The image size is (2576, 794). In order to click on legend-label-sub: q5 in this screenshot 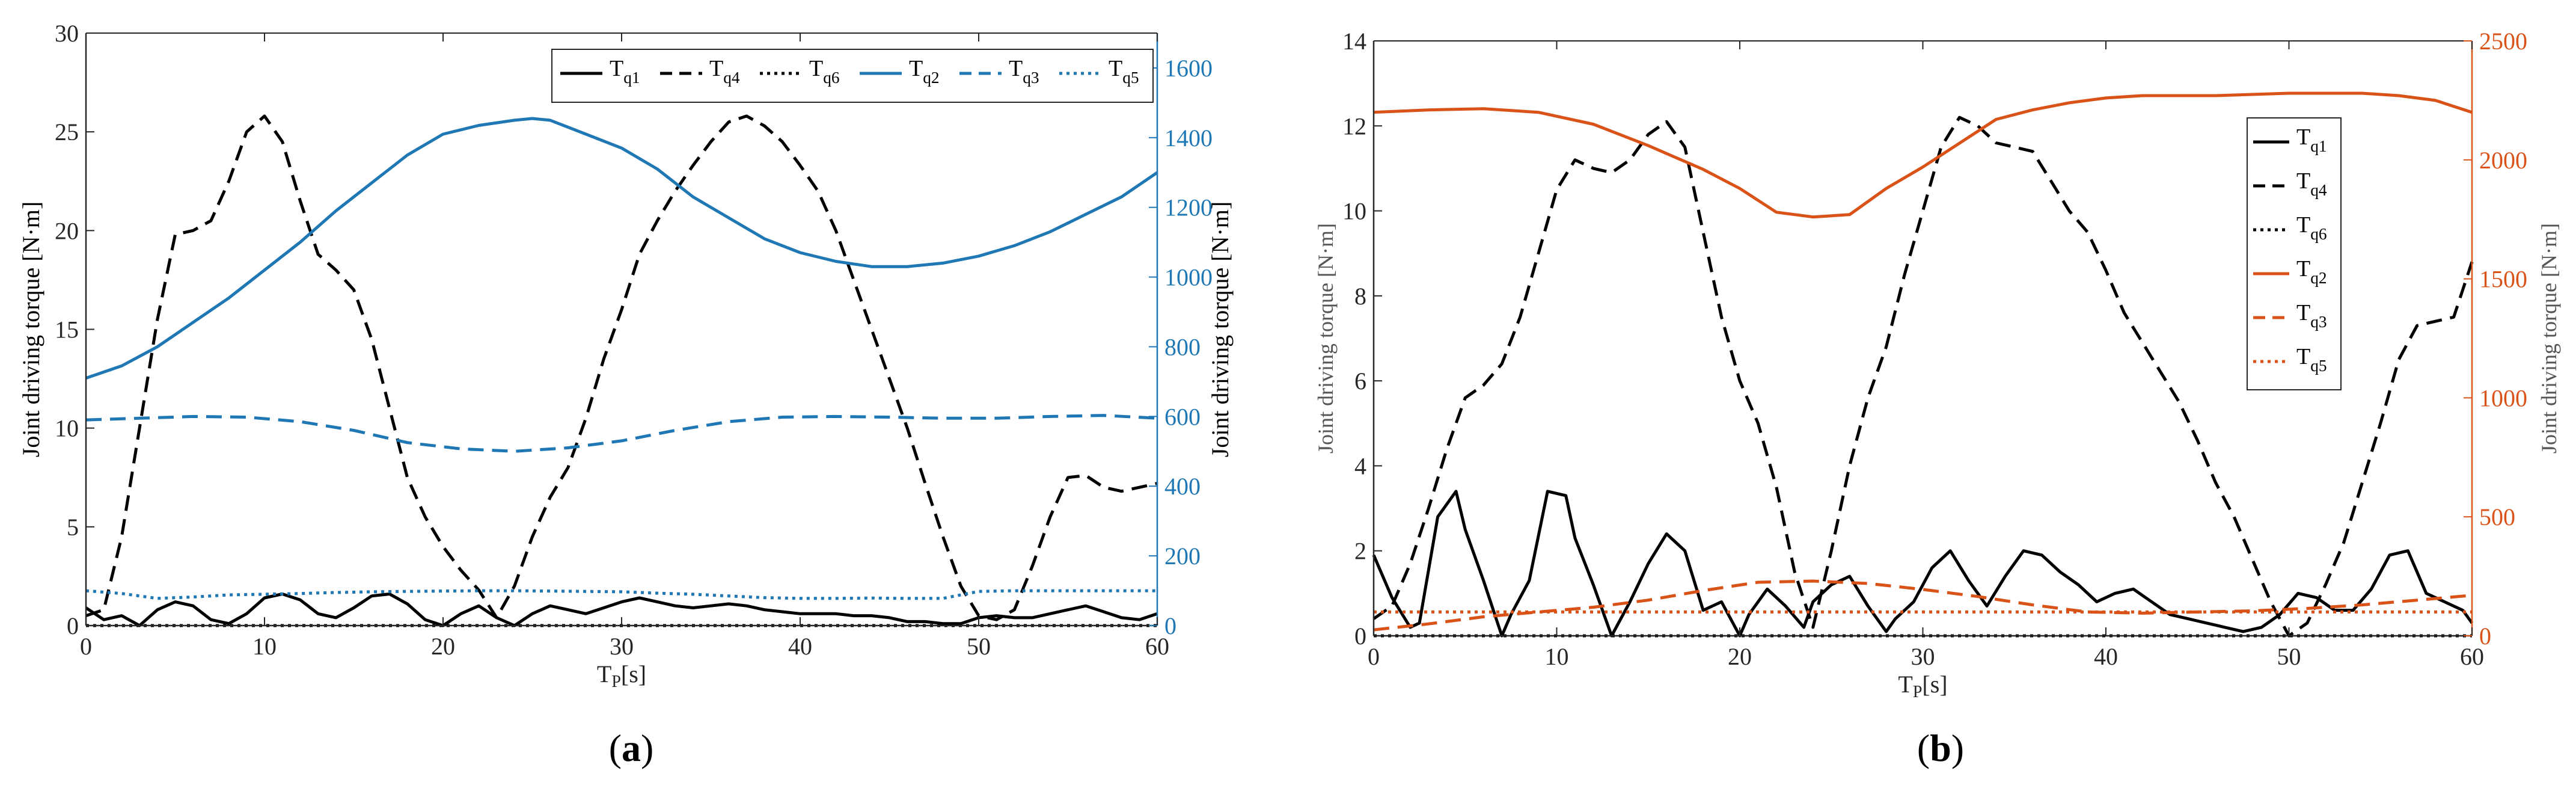, I will do `click(1130, 78)`.